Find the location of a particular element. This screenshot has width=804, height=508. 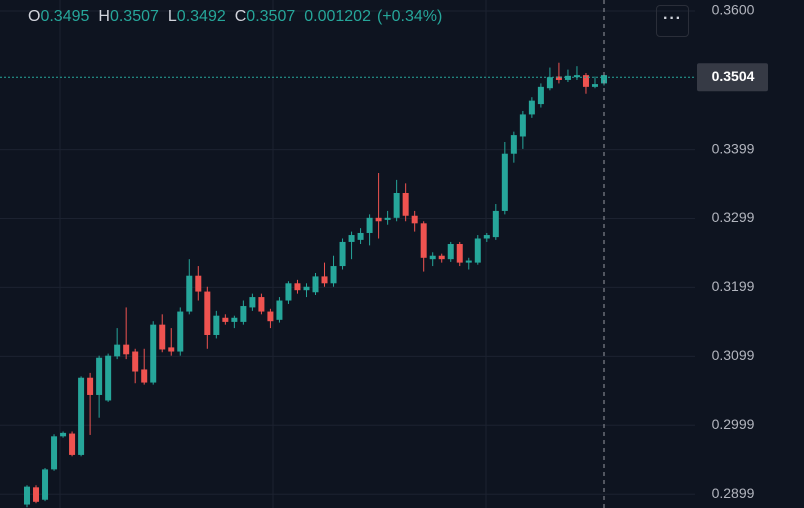

y-tick-label: 0.3199 is located at coordinates (733, 286).